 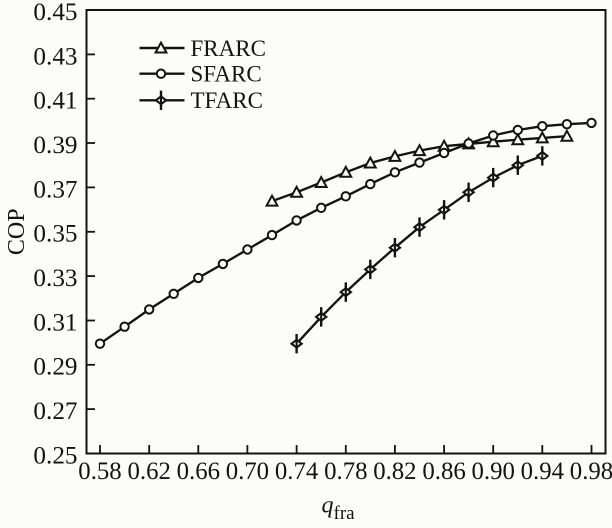 What do you see at coordinates (55, 322) in the screenshot?
I see `svg-text: 0.31` at bounding box center [55, 322].